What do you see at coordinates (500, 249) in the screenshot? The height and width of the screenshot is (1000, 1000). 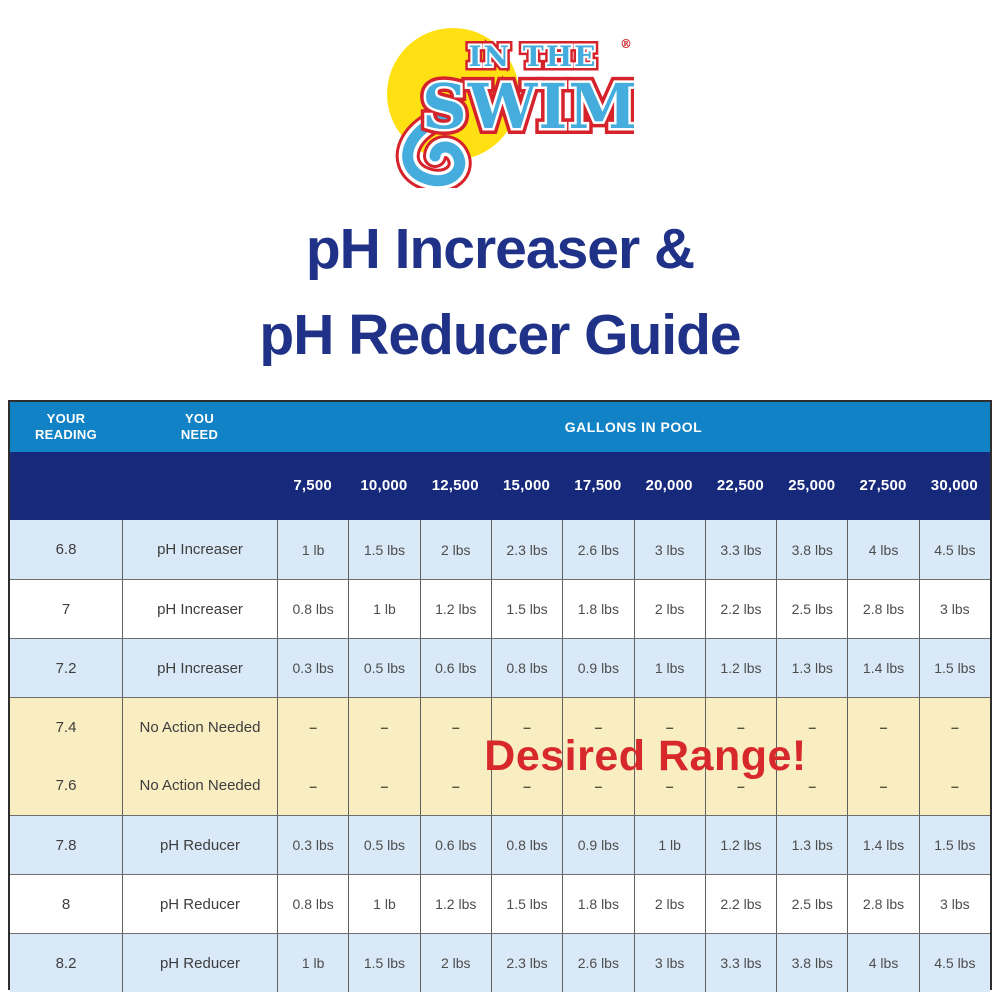 I see `title-line1: pH Increaser &` at bounding box center [500, 249].